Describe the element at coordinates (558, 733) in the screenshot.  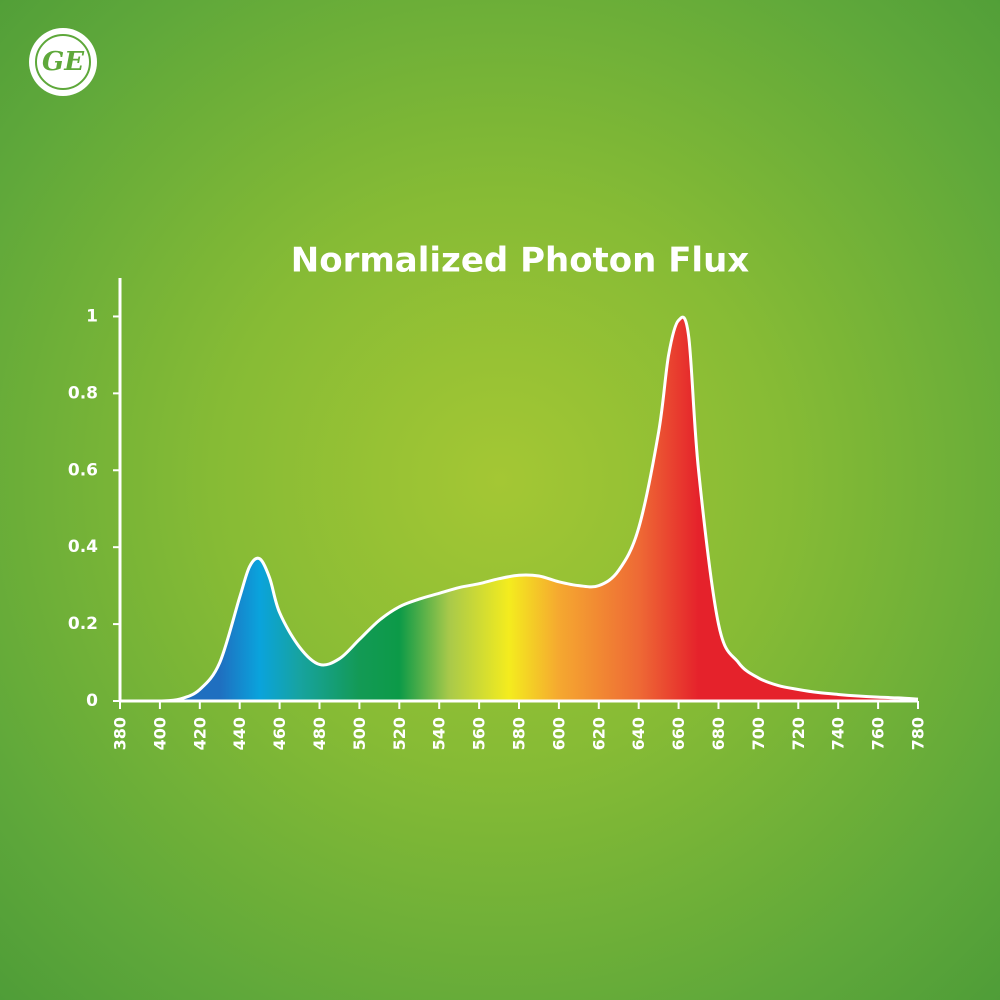
I see `x-tick-label: 600` at that location.